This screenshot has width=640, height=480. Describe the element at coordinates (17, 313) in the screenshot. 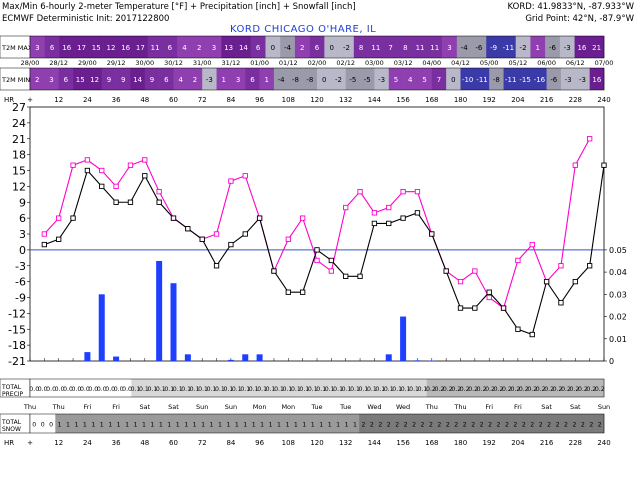

I see `y-tick-label: -12` at that location.